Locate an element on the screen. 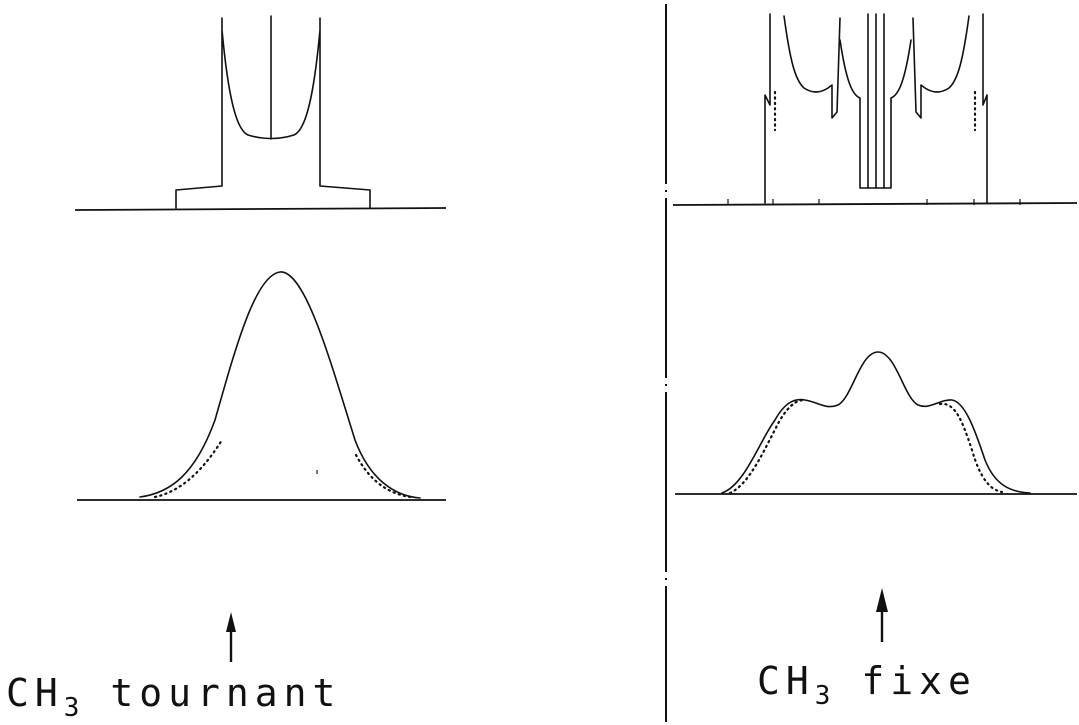 This screenshot has width=1079, height=725. left-top-baseline is located at coordinates (260, 209).